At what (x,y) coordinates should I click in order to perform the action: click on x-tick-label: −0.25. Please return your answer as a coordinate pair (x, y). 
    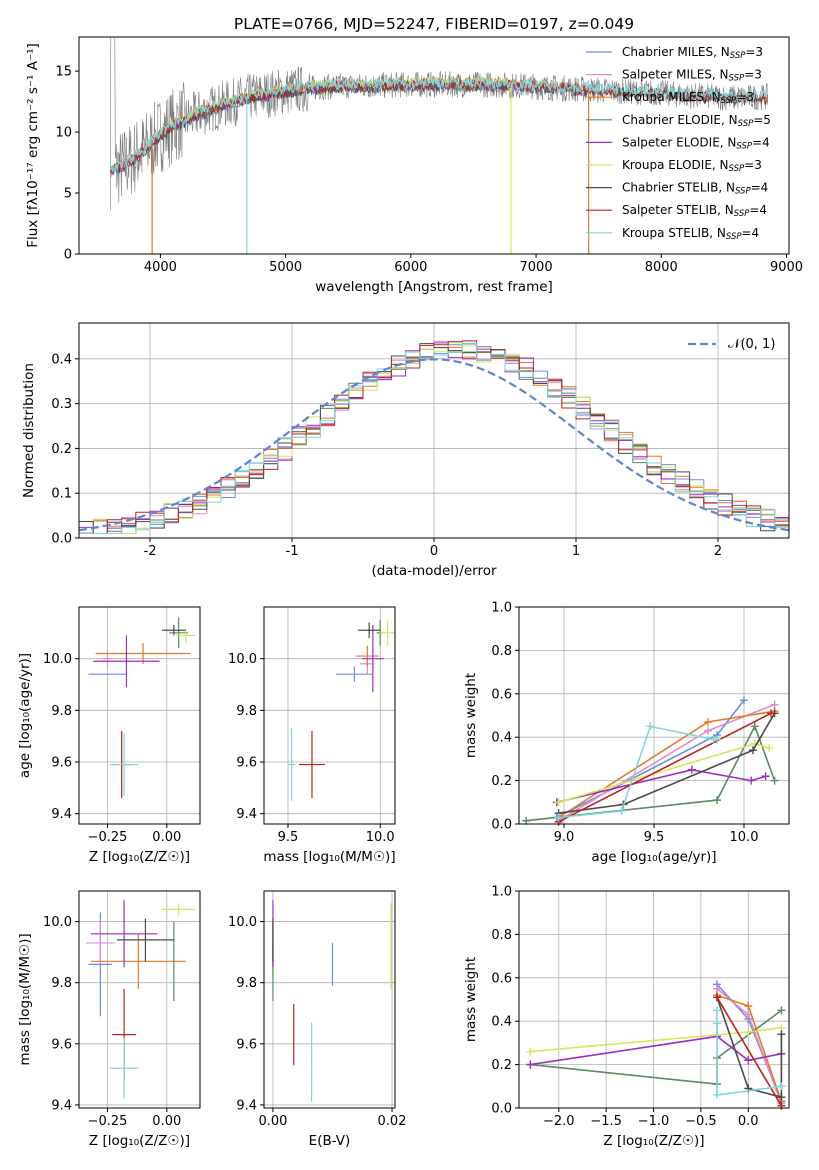
    Looking at the image, I should click on (108, 837).